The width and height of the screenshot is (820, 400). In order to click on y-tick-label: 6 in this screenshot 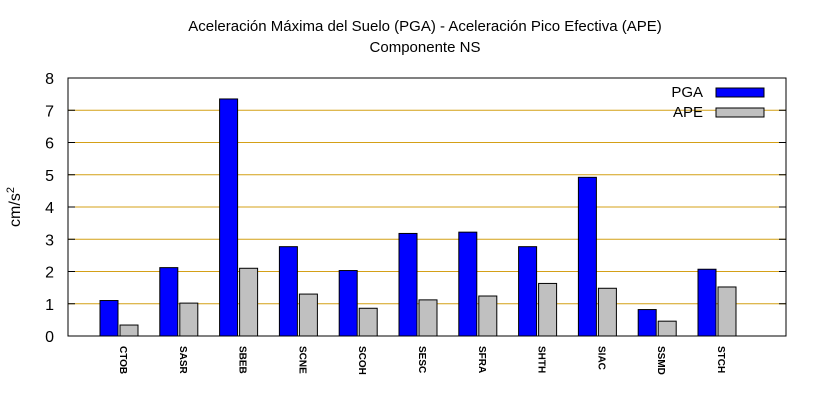, I will do `click(49, 144)`.